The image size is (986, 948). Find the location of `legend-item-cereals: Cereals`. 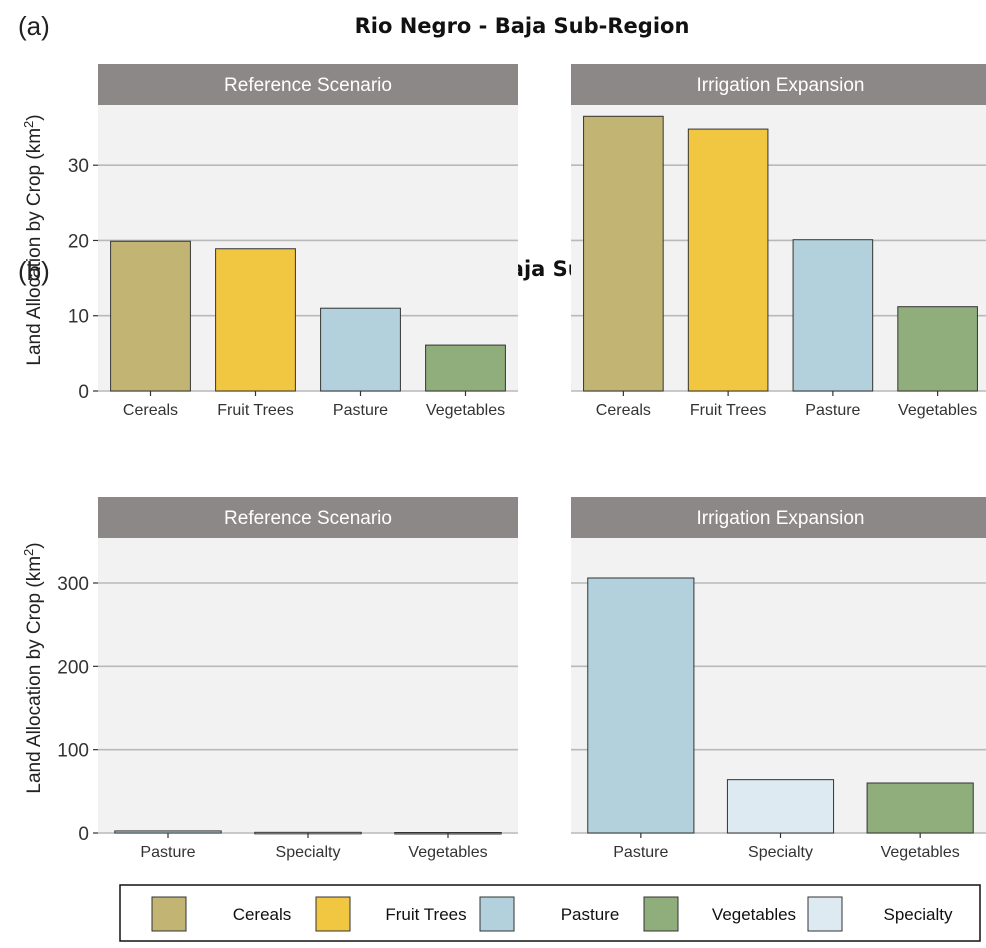

legend-item-cereals: Cereals is located at coordinates (221, 914).